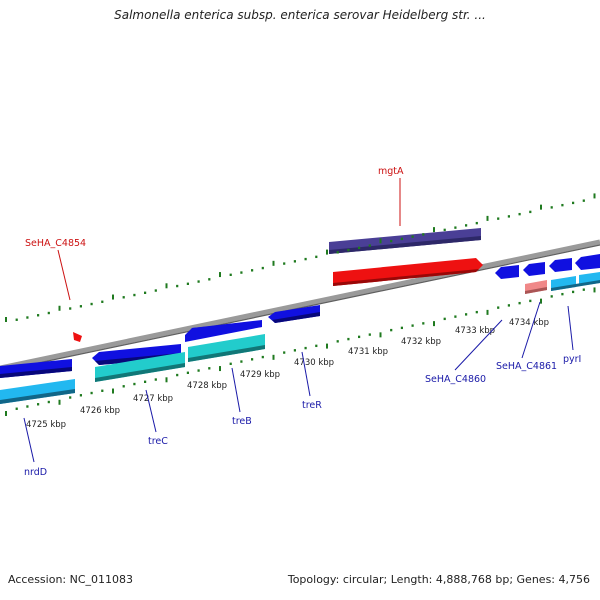  I want to click on gene-label-nrdD: nrdD, so click(35, 472).